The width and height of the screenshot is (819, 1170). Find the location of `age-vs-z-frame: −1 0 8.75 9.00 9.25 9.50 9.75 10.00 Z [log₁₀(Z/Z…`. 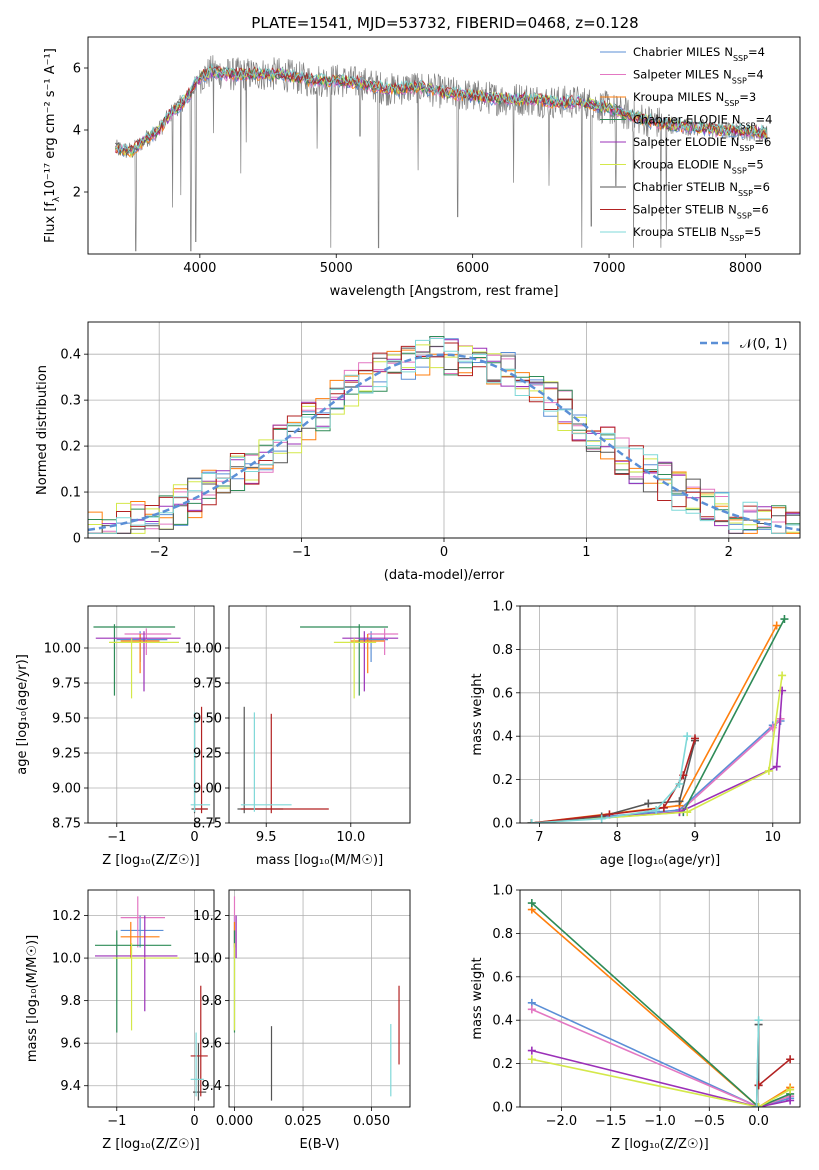

age-vs-z-frame: −1 0 8.75 9.00 9.25 9.50 9.75 10.00 Z [log₁₀(Z/Z… is located at coordinates (115, 736).